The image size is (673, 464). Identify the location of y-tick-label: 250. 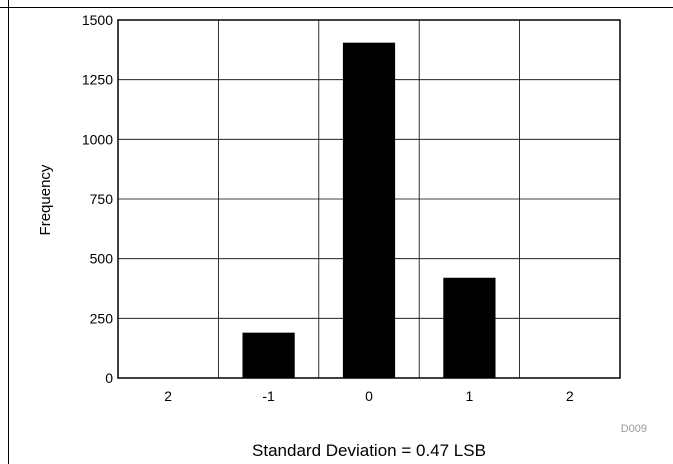
(102, 318).